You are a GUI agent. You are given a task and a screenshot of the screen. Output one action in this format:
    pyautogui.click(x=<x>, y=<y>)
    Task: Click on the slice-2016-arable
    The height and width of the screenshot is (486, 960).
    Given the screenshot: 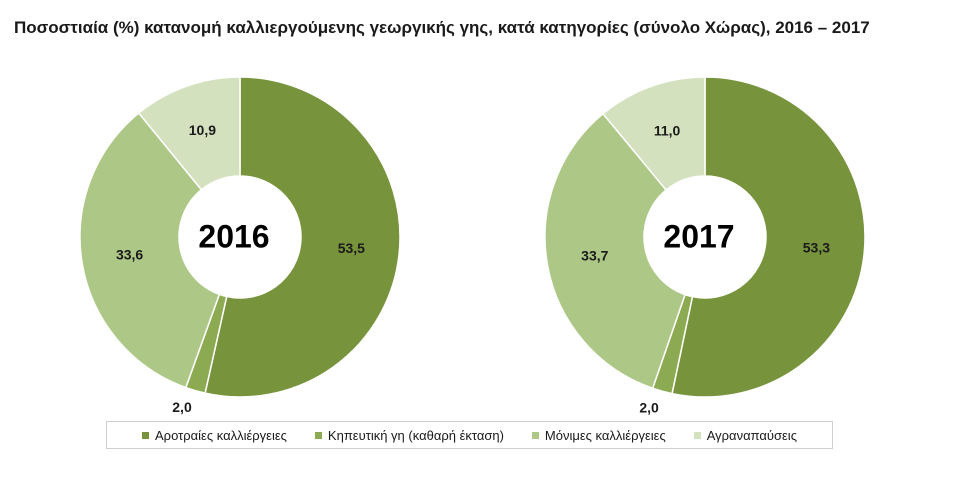 What is the action you would take?
    pyautogui.click(x=302, y=237)
    